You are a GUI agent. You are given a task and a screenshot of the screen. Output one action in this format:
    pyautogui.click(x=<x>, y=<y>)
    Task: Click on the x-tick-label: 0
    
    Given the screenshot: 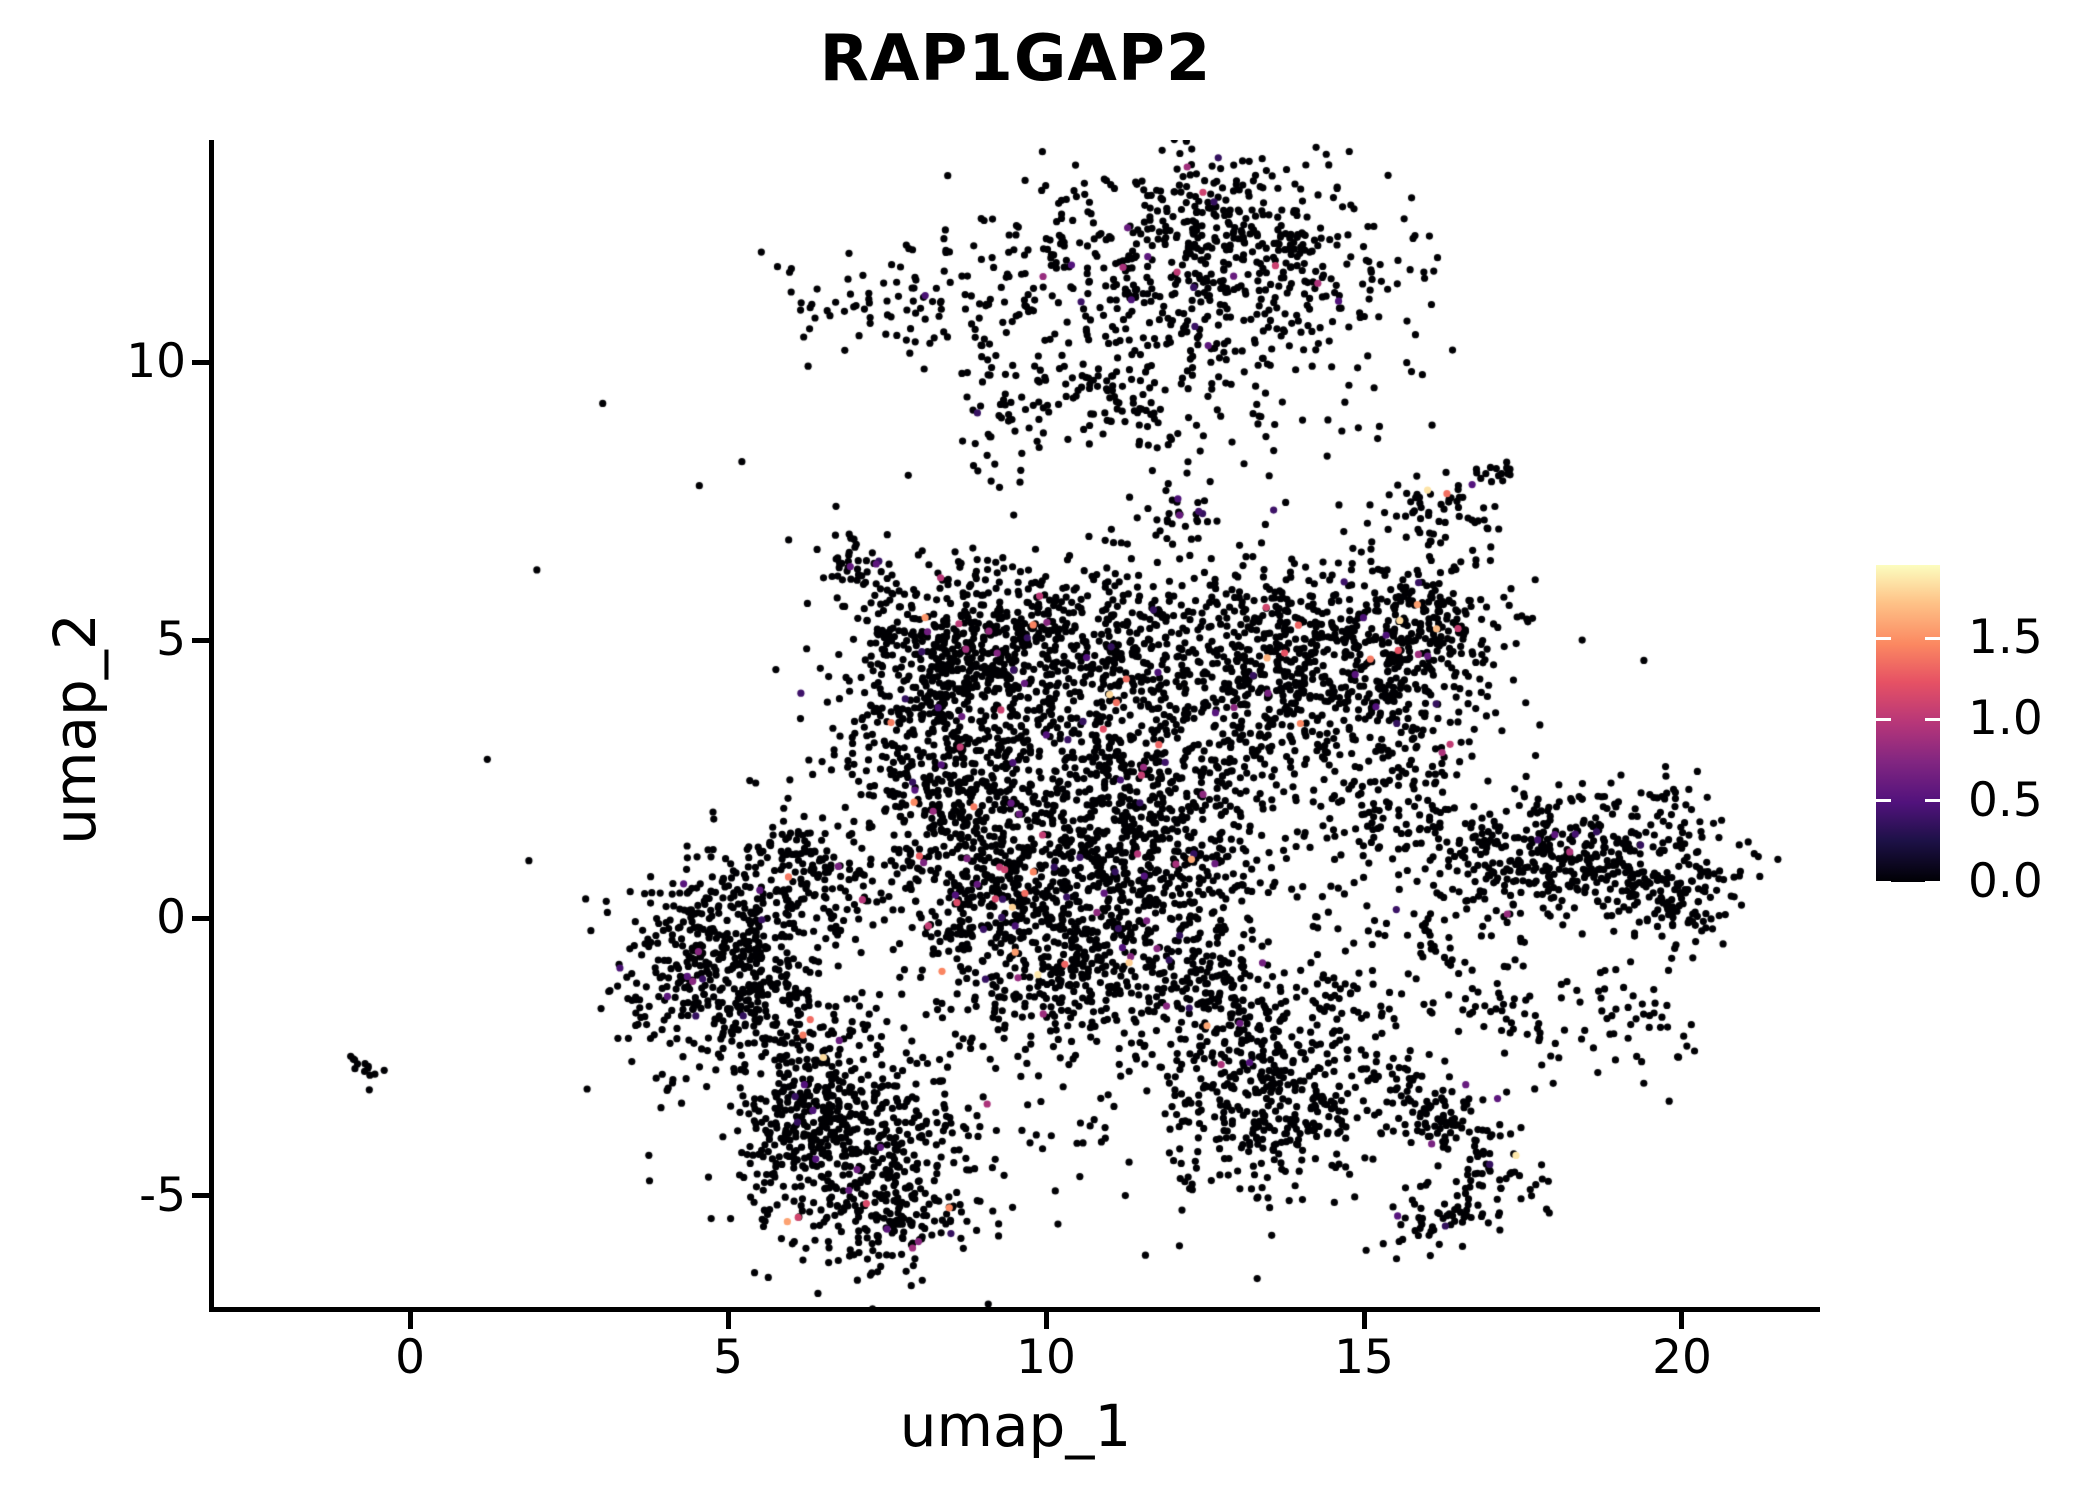 What is the action you would take?
    pyautogui.click(x=410, y=1357)
    